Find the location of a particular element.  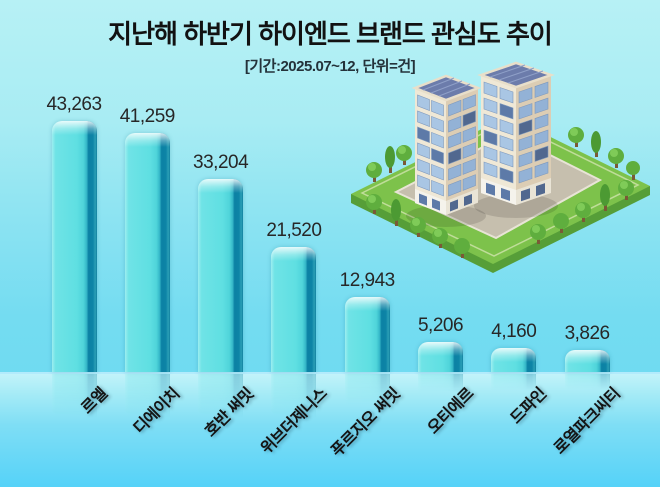

back-trees is located at coordinates (503, 154).